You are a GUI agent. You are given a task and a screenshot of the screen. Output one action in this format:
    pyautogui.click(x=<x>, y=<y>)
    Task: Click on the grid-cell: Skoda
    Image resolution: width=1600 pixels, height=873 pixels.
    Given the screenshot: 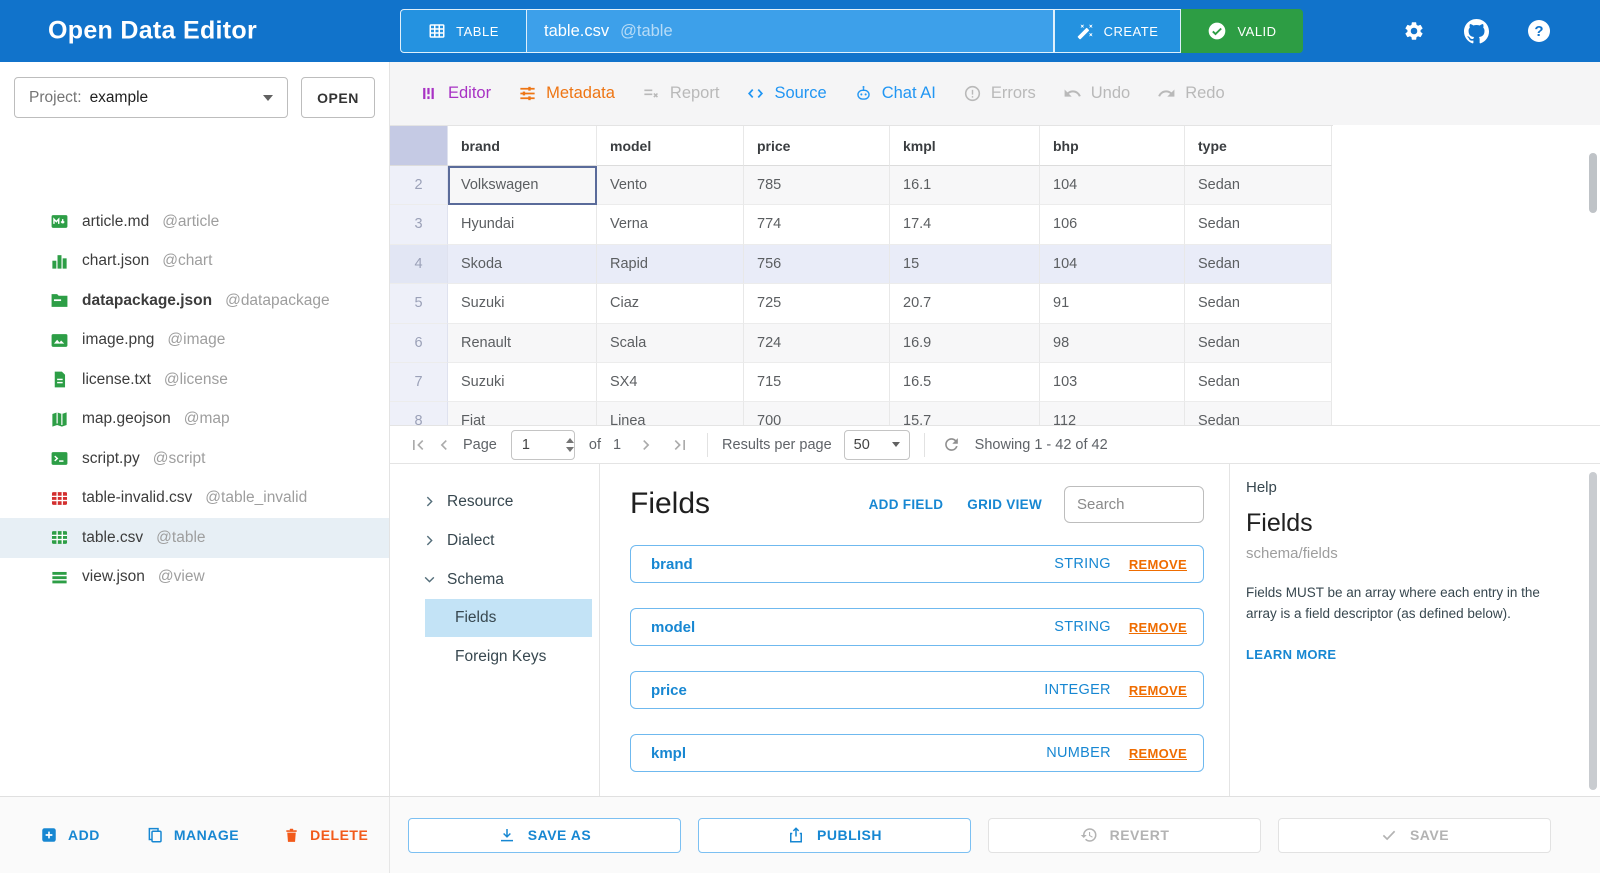 What is the action you would take?
    pyautogui.click(x=522, y=264)
    